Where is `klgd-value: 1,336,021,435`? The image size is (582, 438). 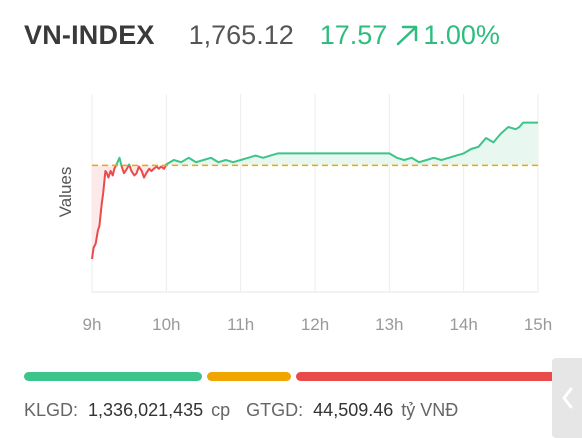 klgd-value: 1,336,021,435 is located at coordinates (146, 410).